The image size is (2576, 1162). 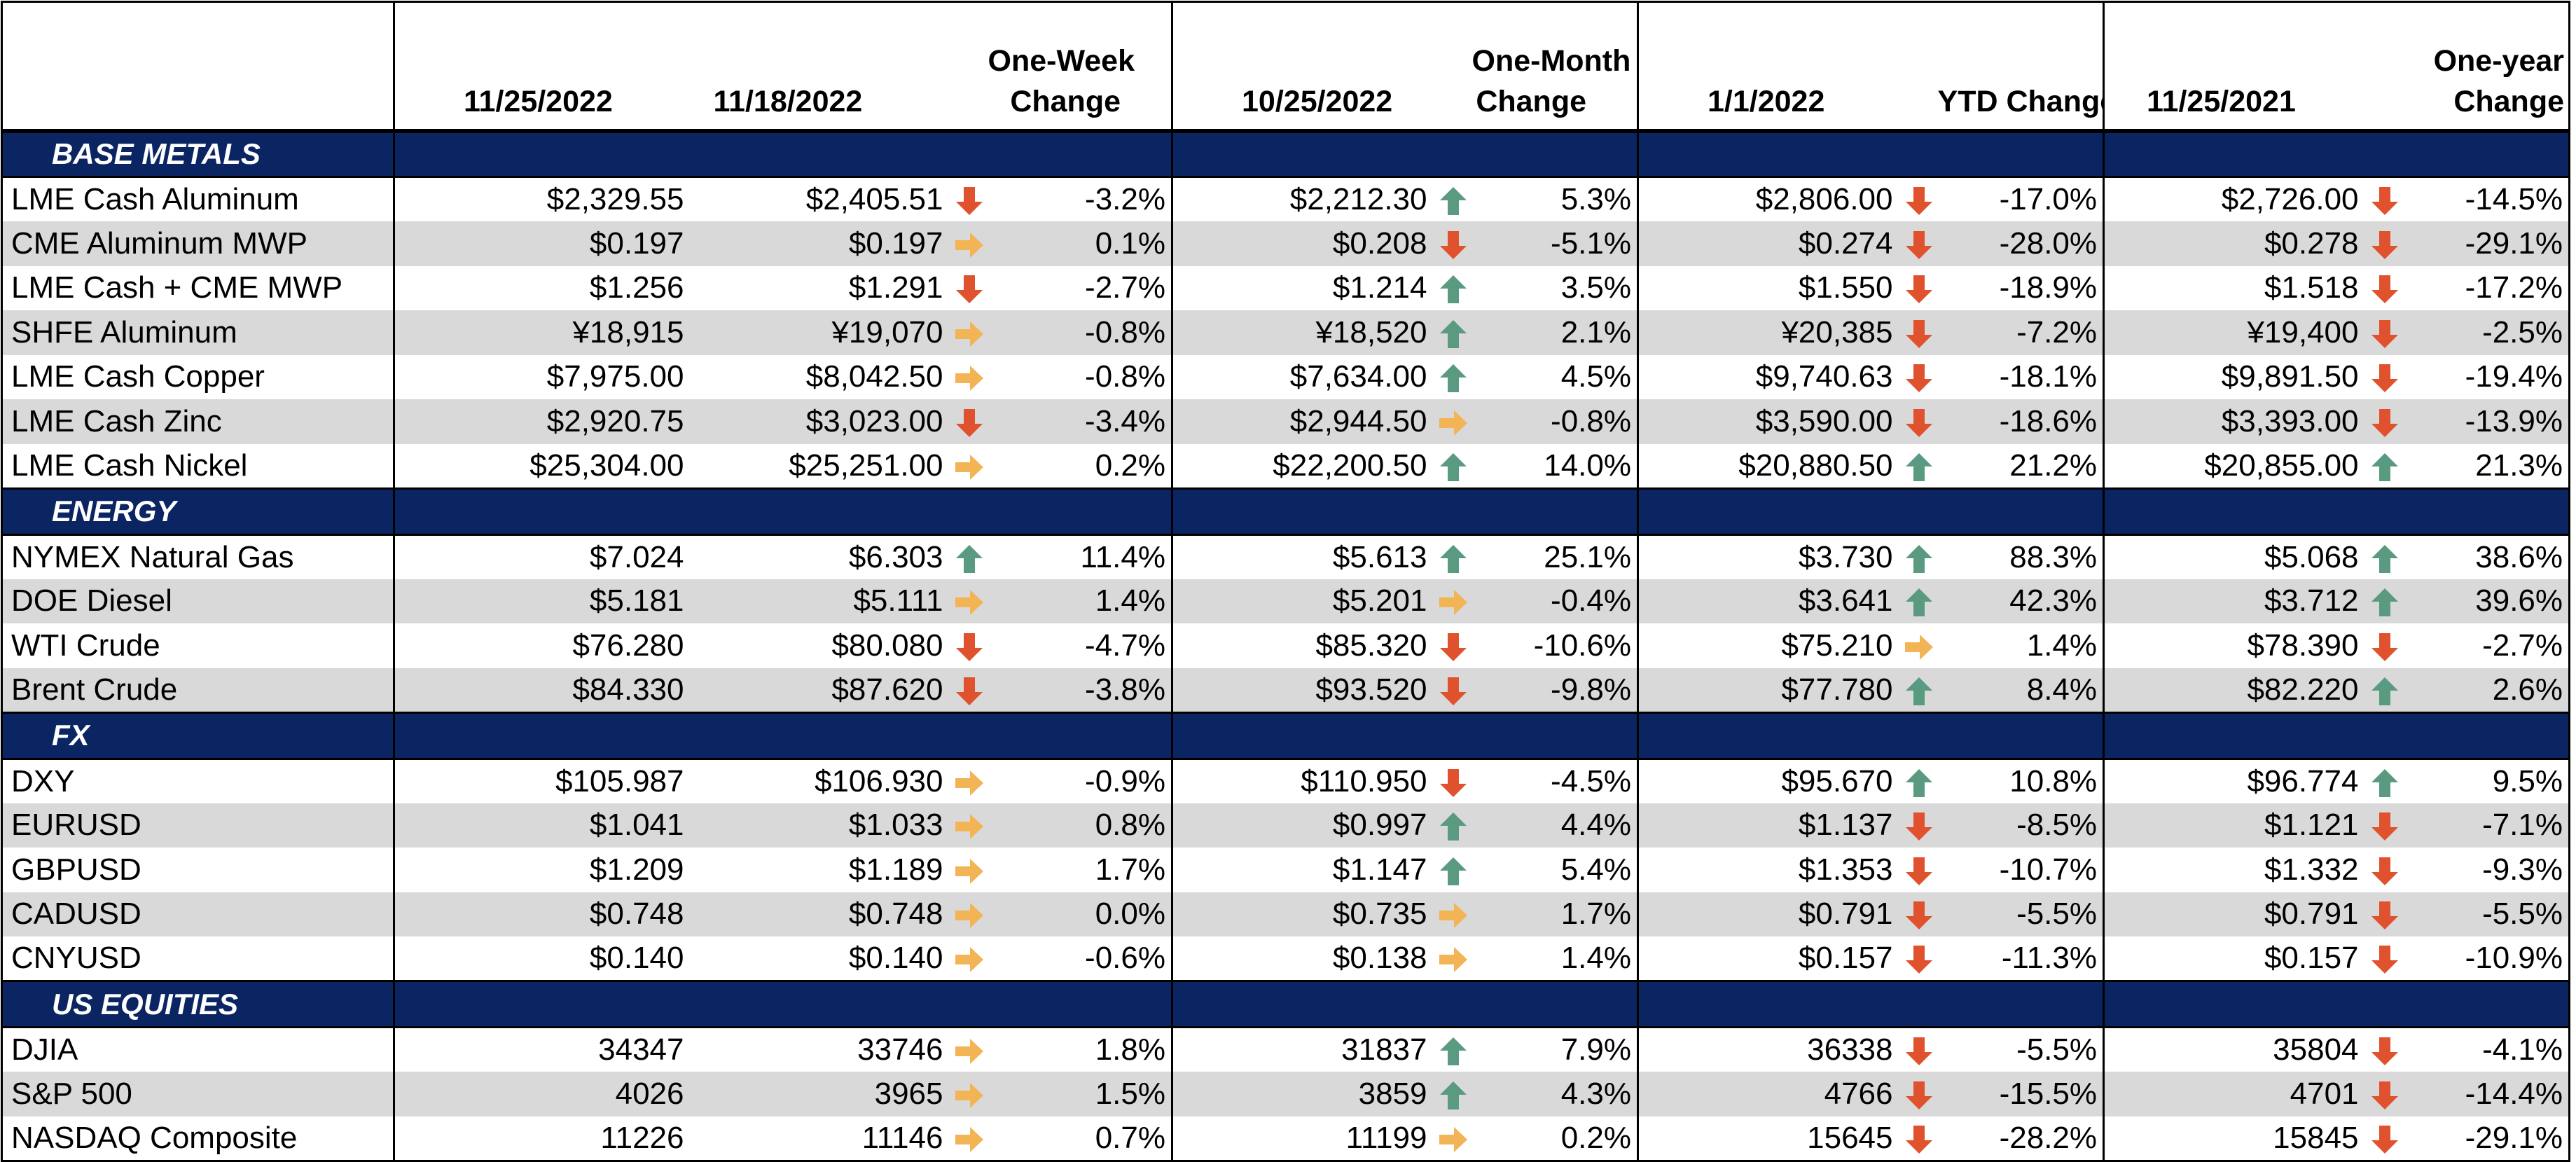 What do you see at coordinates (2487, 199) in the screenshot?
I see `one-year-change: -14.5%` at bounding box center [2487, 199].